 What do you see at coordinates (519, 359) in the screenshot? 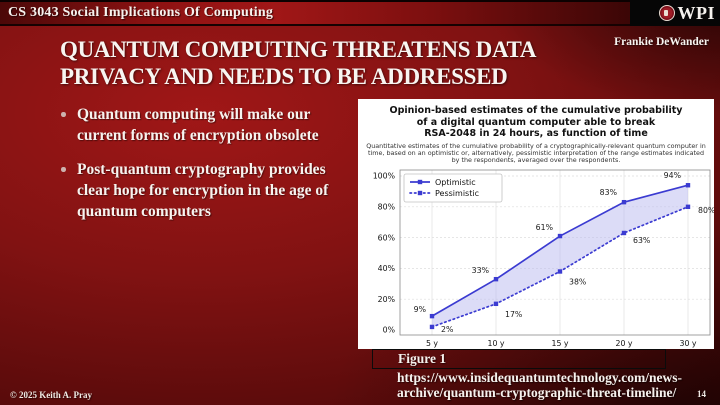
I see `figure-label-box: Figure 1` at bounding box center [519, 359].